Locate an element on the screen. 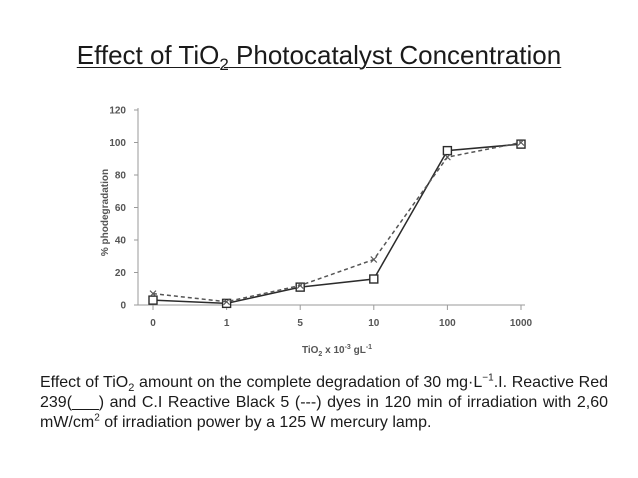 The width and height of the screenshot is (638, 478). y-tick-label: 40 is located at coordinates (121, 241).